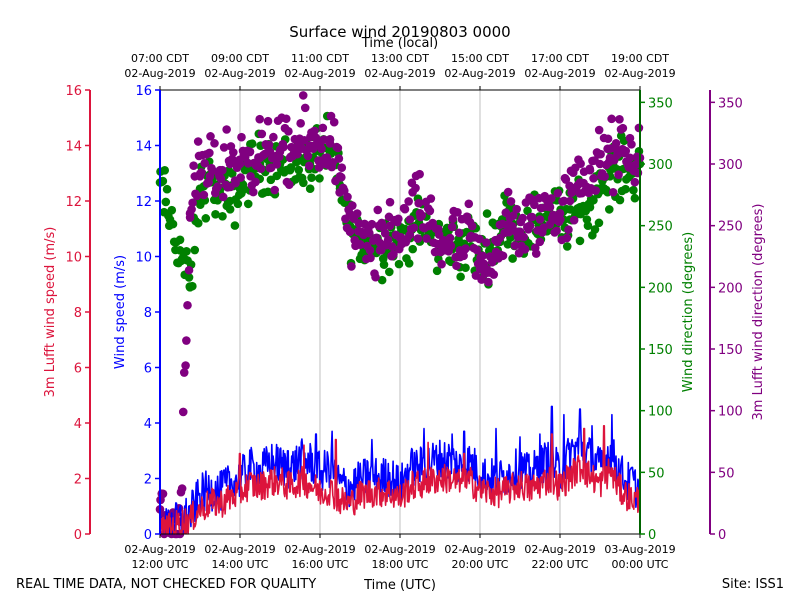 The height and width of the screenshot is (600, 800). What do you see at coordinates (753, 584) in the screenshot?
I see `site-footer: Site: ISS1` at bounding box center [753, 584].